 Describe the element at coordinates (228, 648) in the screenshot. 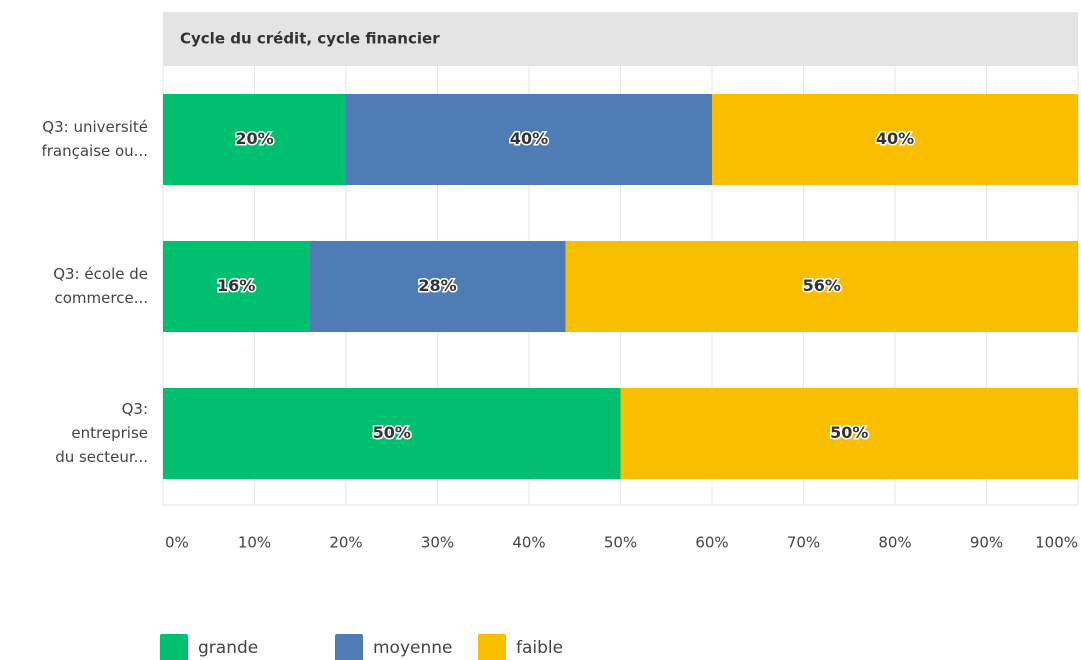

I see `legend-label: grande` at that location.